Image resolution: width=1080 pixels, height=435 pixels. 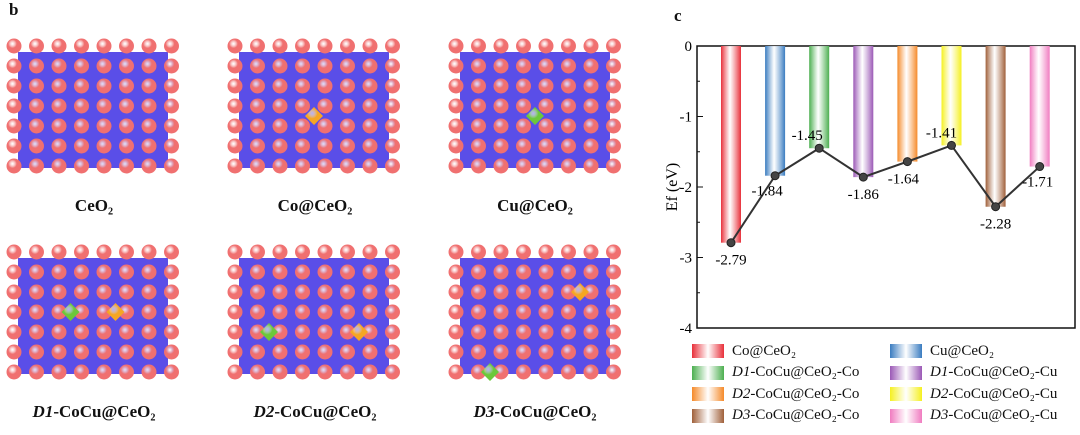 I want to click on legend-prefix: D2, so click(x=939, y=393).